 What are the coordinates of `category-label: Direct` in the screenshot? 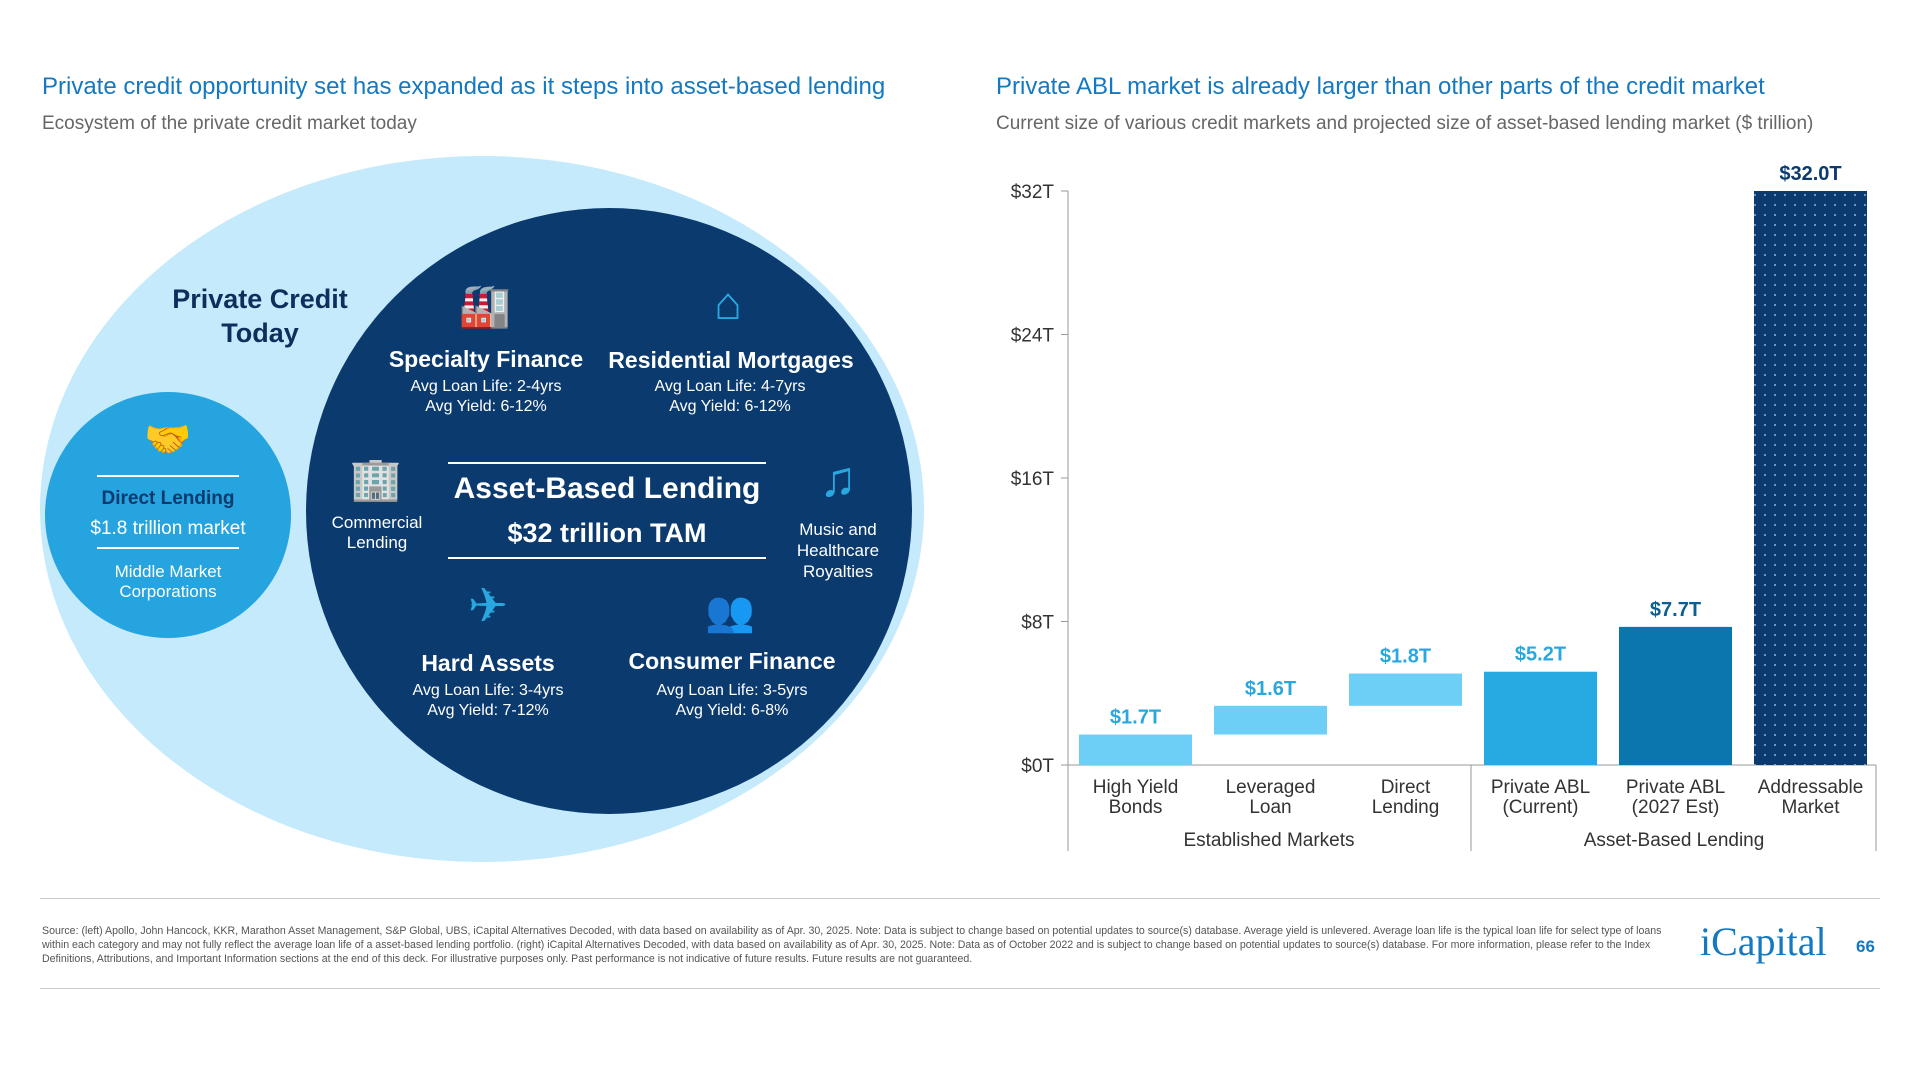 It's located at (1406, 787).